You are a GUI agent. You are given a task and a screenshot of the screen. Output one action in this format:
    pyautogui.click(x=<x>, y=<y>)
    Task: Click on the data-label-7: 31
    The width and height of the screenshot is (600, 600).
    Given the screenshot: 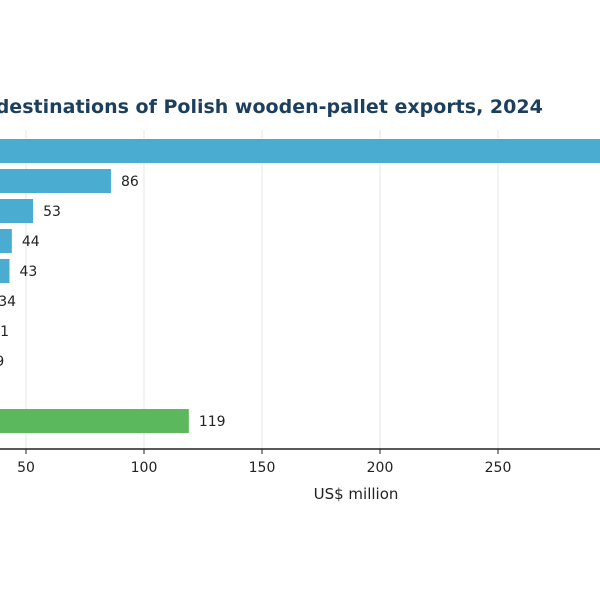 What is the action you would take?
    pyautogui.click(x=4, y=332)
    